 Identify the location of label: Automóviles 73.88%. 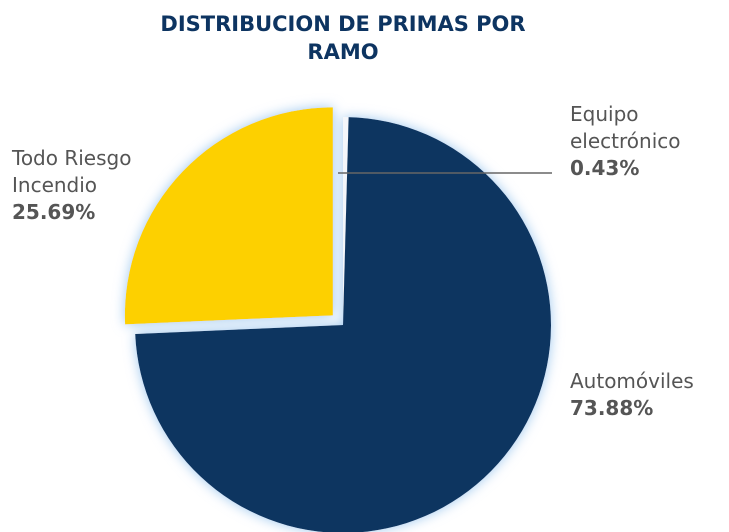
(649, 395).